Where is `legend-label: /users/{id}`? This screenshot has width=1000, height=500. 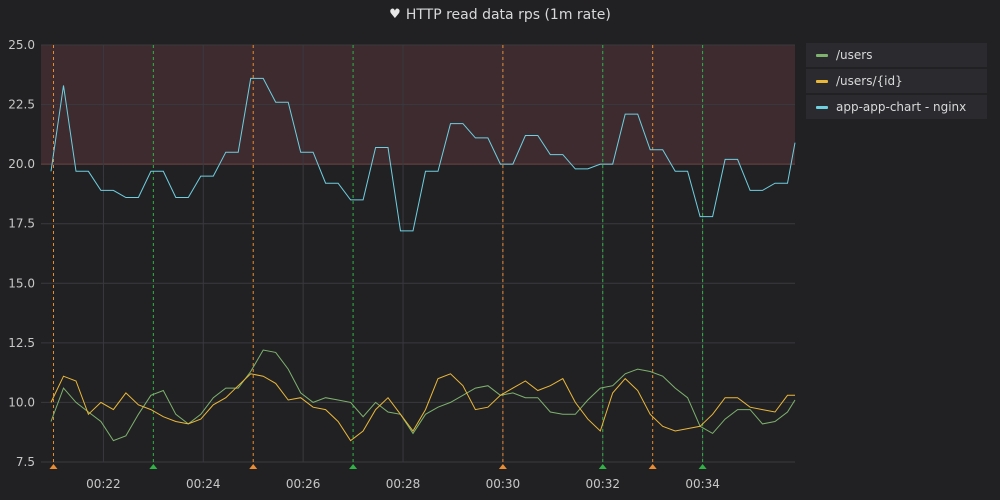
legend-label: /users/{id} is located at coordinates (869, 81).